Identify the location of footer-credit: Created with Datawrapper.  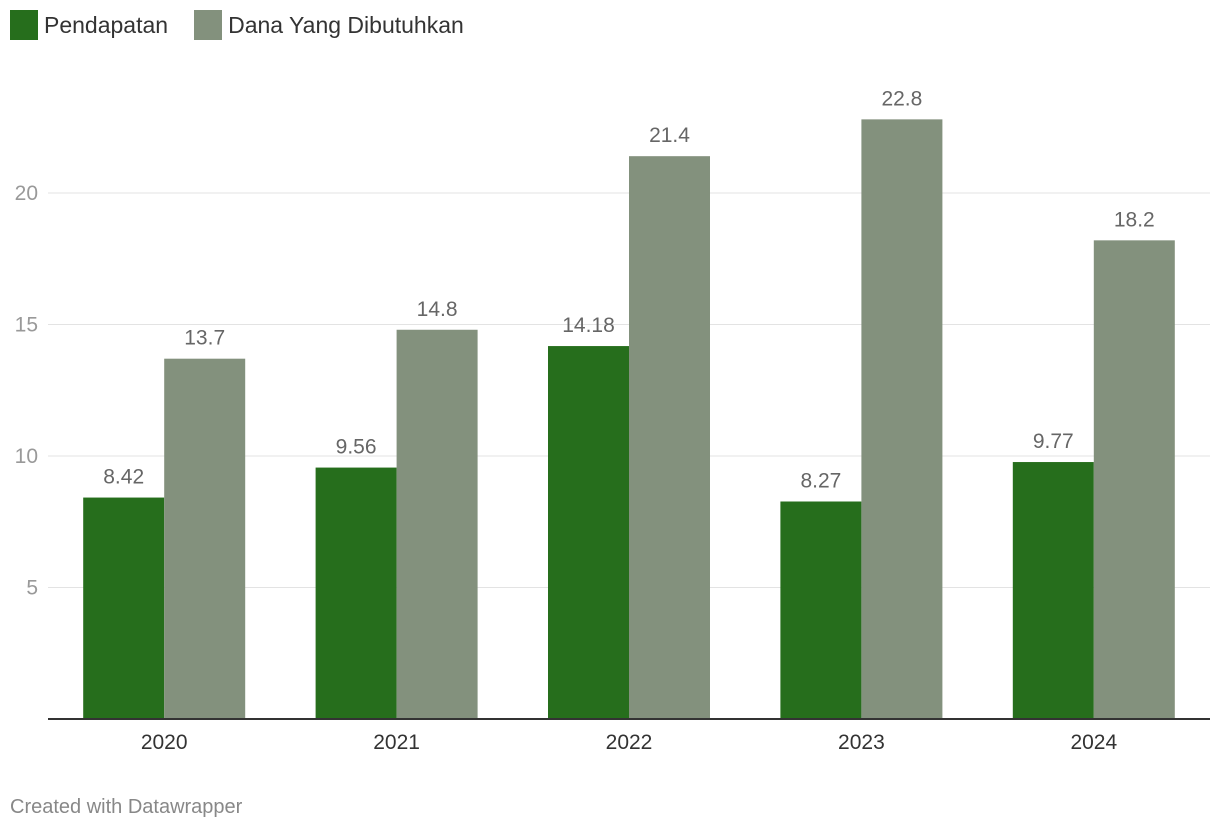
(126, 807).